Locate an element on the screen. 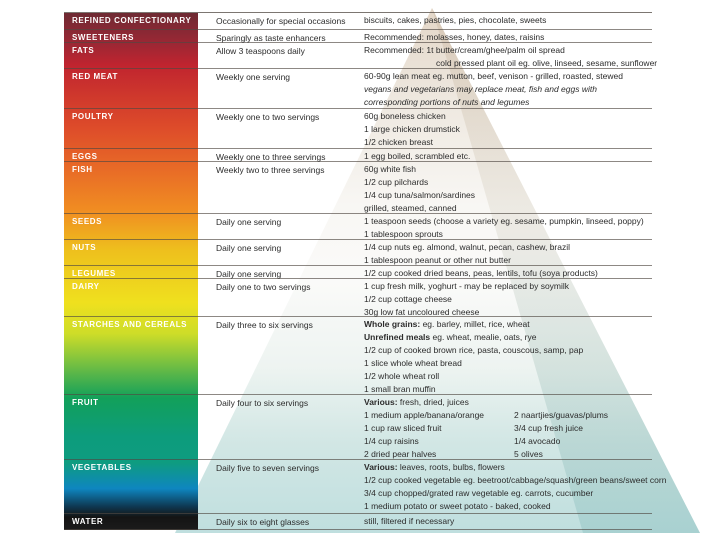 The height and width of the screenshot is (540, 720). category-cell: DAIRY is located at coordinates (86, 286).